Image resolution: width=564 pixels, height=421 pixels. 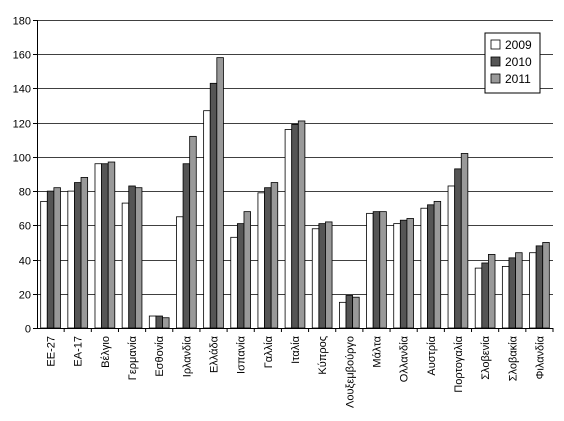 What do you see at coordinates (540, 357) in the screenshot?
I see `x-category-label: Φιλανδία` at bounding box center [540, 357].